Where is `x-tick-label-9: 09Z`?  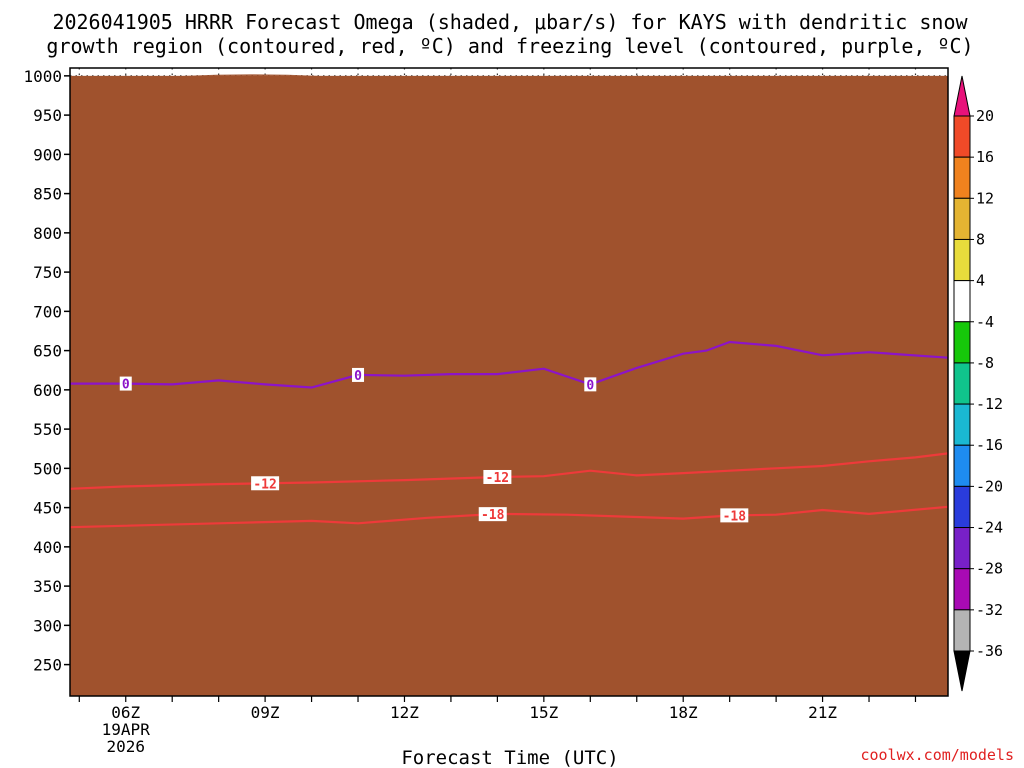 x-tick-label-9: 09Z is located at coordinates (265, 712).